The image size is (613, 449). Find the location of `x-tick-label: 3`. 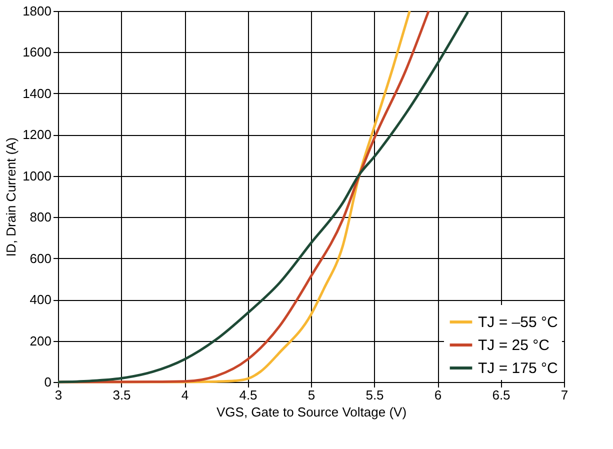

x-tick-label: 3 is located at coordinates (58, 395).